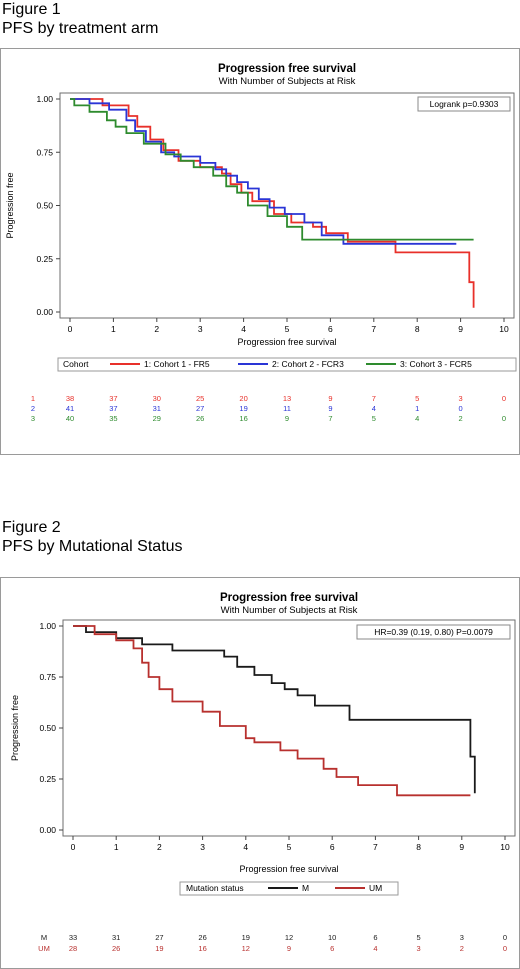 This screenshot has width=520, height=969. I want to click on legend-entry-2: 2: Cohort 2 - FCR3, so click(308, 364).